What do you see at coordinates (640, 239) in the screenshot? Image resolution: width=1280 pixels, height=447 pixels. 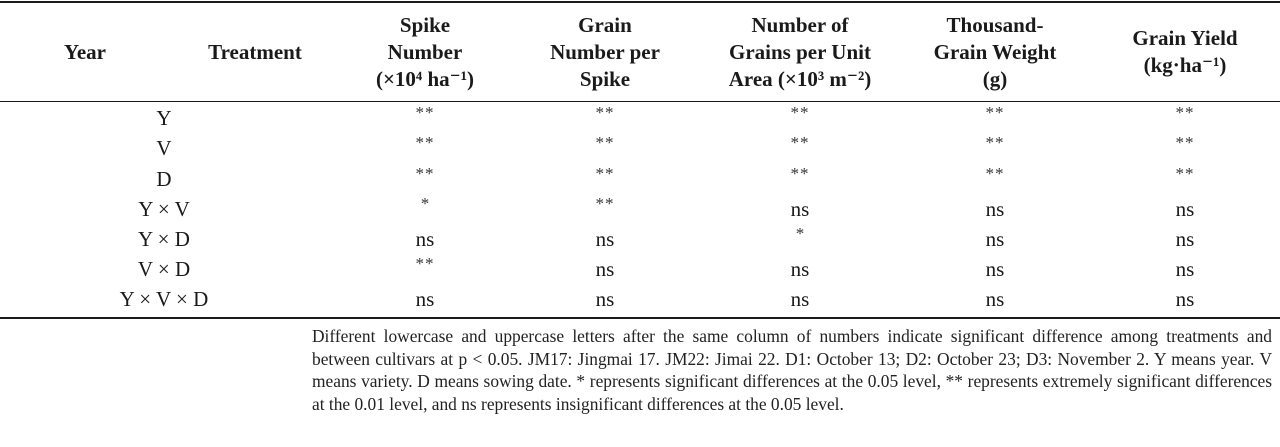 I see `table-row: Y × D ns ns * ns ns` at bounding box center [640, 239].